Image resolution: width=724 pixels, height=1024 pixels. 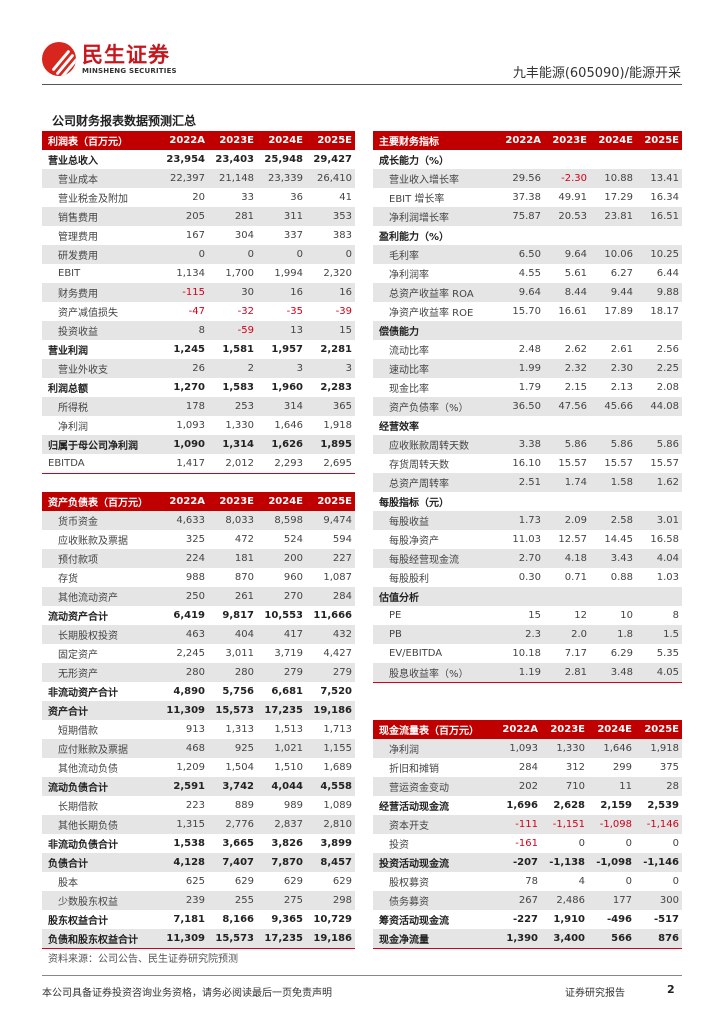 I want to click on cell-value: 10,553, so click(x=283, y=615).